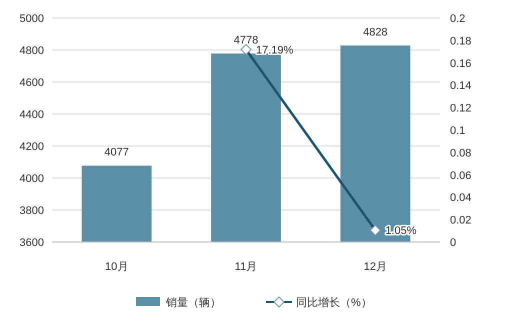  I want to click on y2-tick-label: 0.1, so click(458, 131).